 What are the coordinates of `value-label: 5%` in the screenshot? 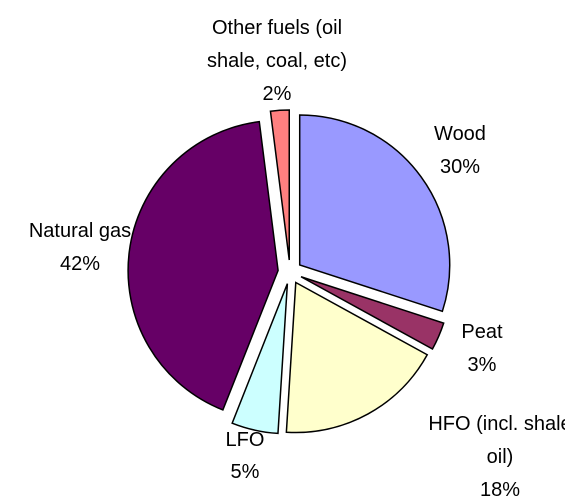 It's located at (245, 472).